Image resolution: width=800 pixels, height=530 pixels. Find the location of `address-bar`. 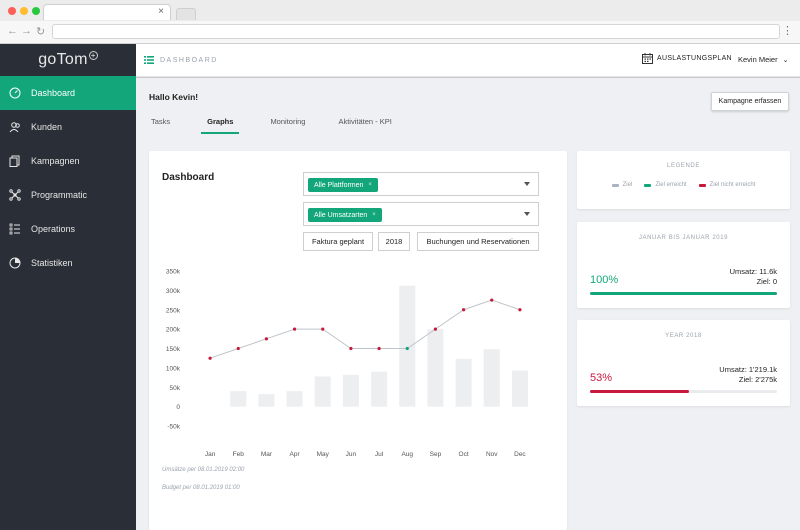

address-bar is located at coordinates (416, 31).